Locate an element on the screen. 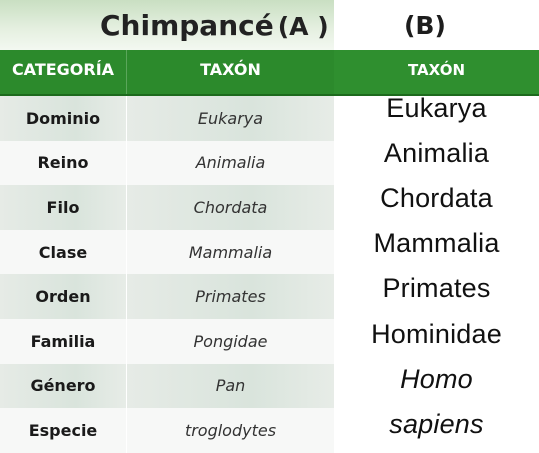  taxon-cell: Pongidae is located at coordinates (230, 341).